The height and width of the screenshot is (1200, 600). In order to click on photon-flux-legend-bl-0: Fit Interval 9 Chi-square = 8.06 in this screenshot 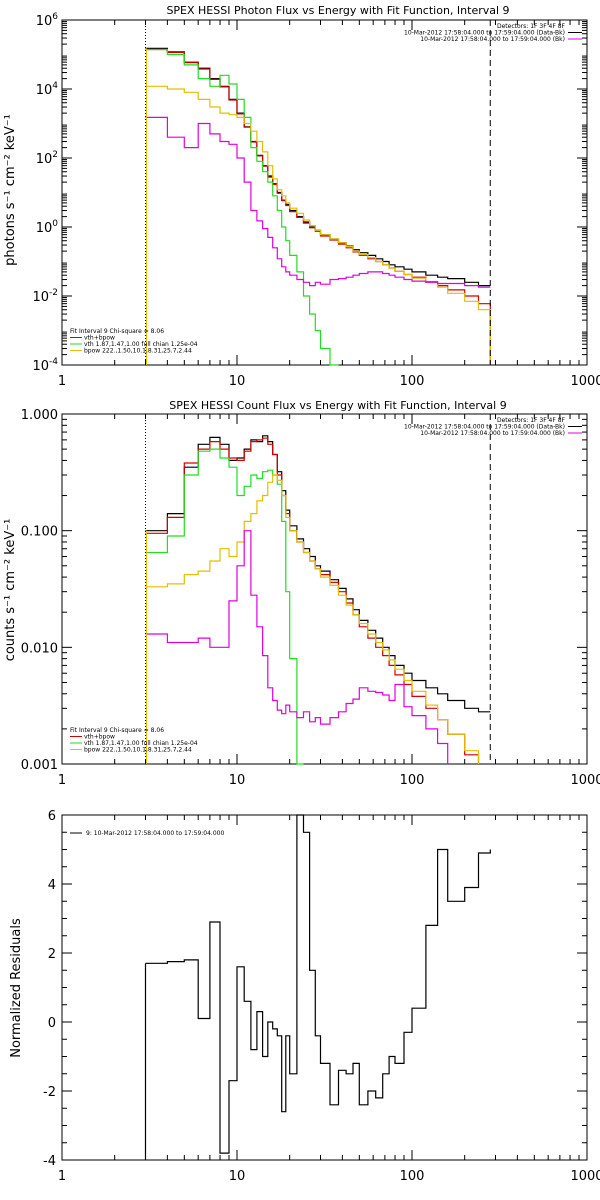, I will do `click(117, 331)`.